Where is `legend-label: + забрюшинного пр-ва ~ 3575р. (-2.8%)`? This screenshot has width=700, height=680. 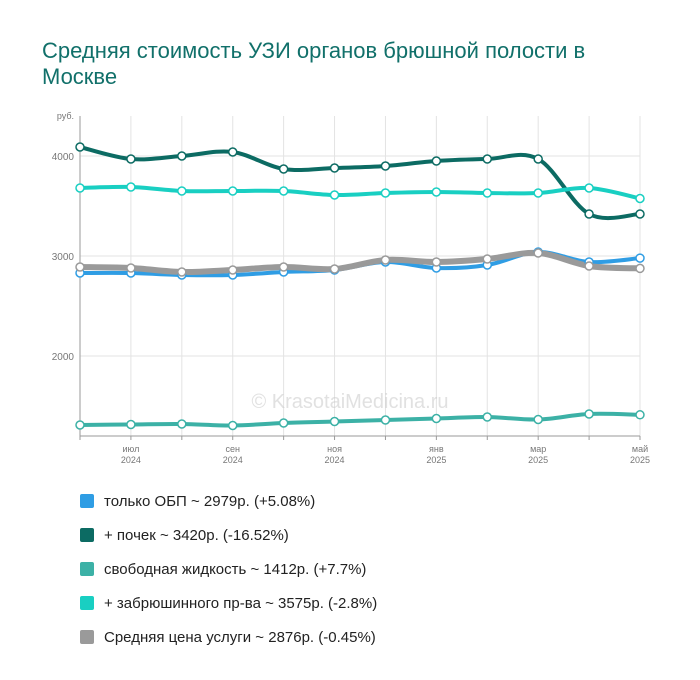 legend-label: + забрюшинного пр-ва ~ 3575р. (-2.8%) is located at coordinates (241, 603).